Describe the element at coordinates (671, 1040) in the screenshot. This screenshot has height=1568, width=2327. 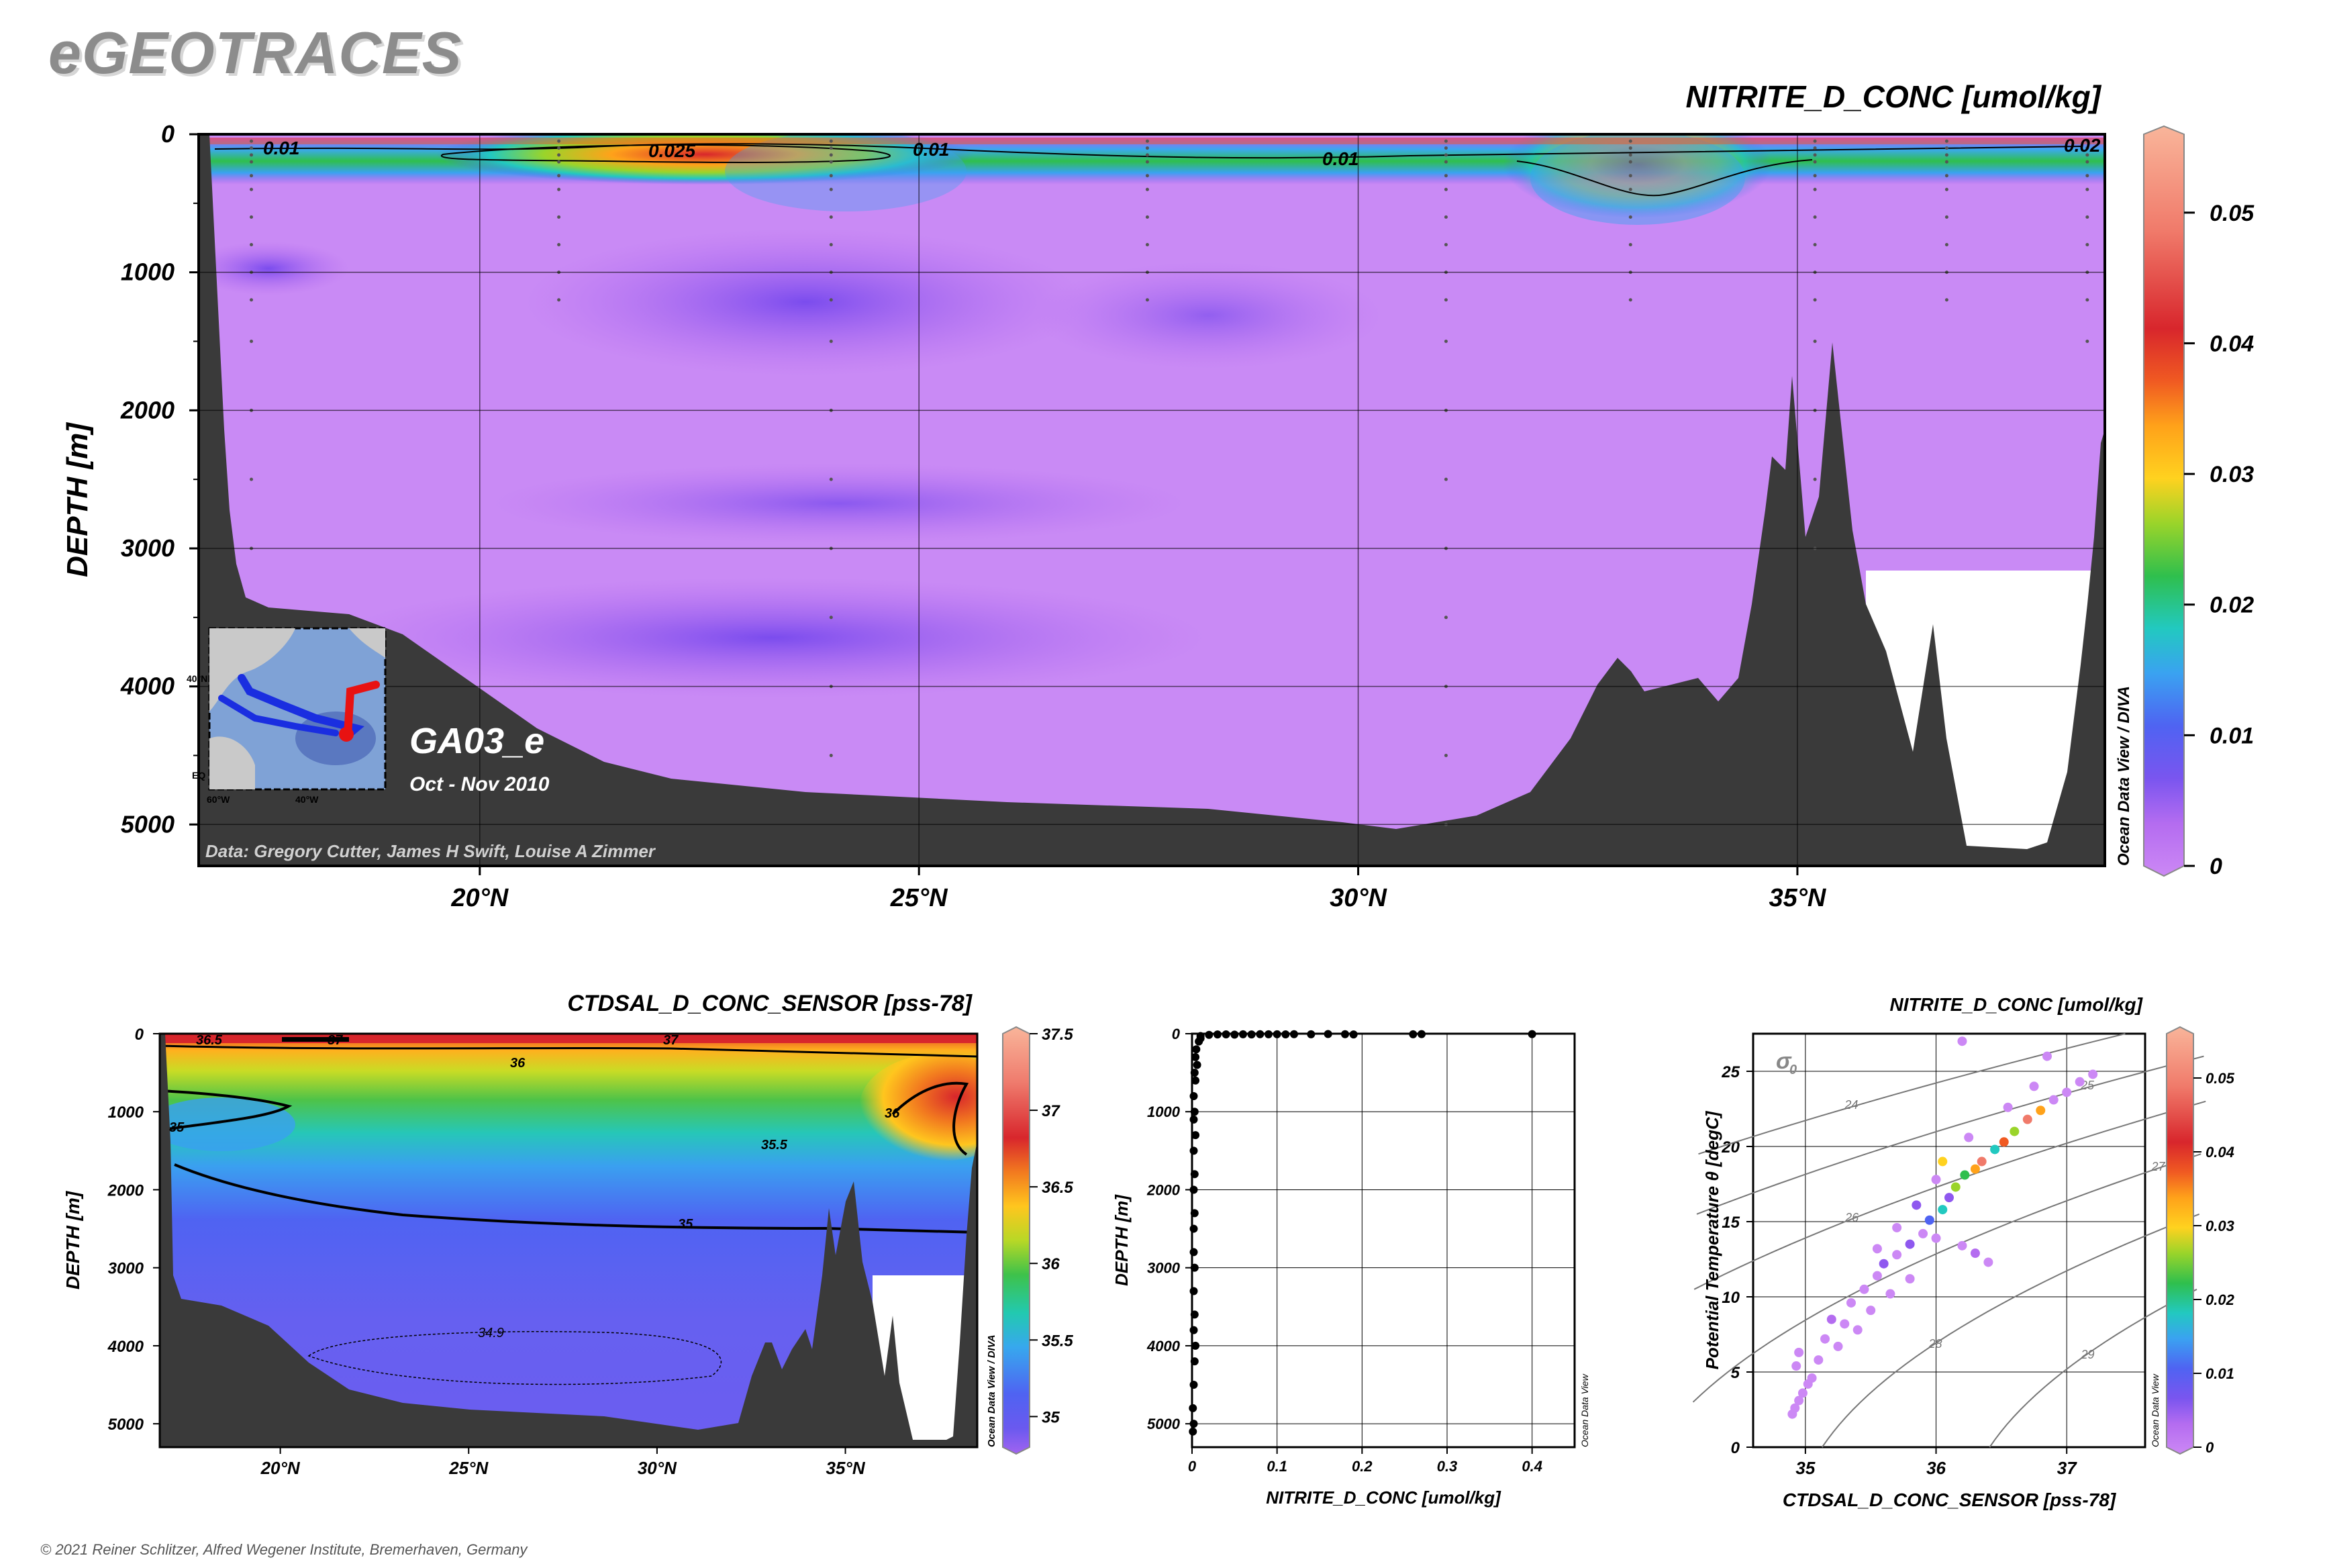
I see `sal-contour-label: 37` at that location.